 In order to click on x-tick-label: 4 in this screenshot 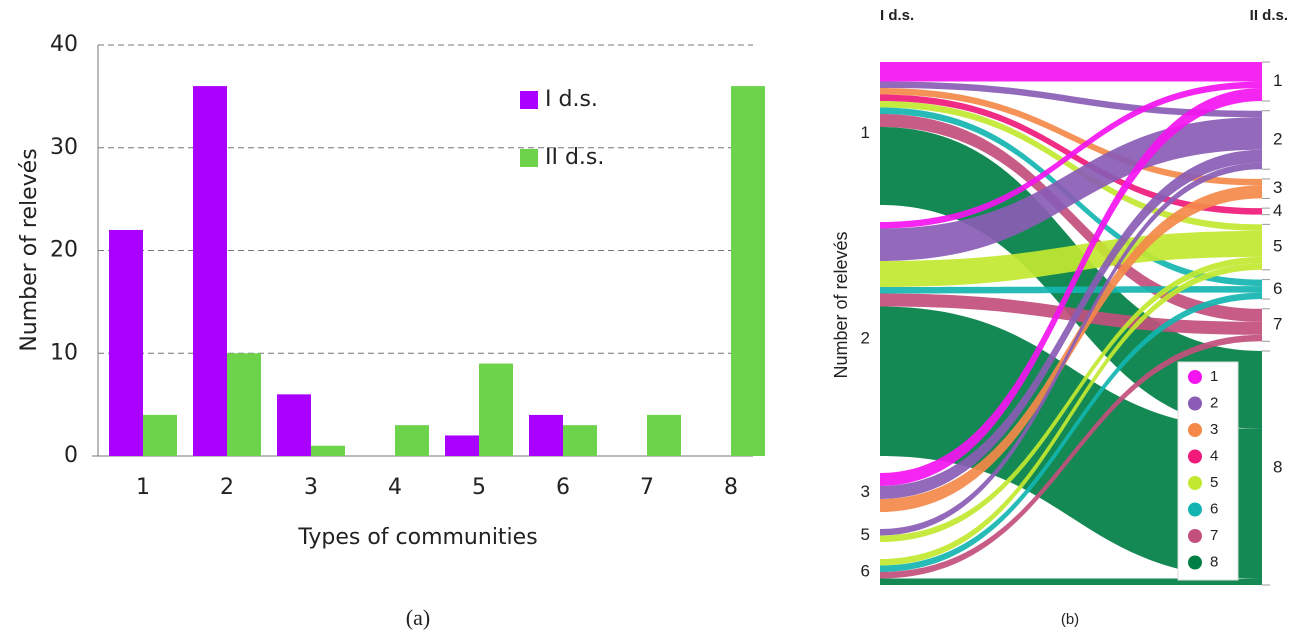, I will do `click(395, 487)`.